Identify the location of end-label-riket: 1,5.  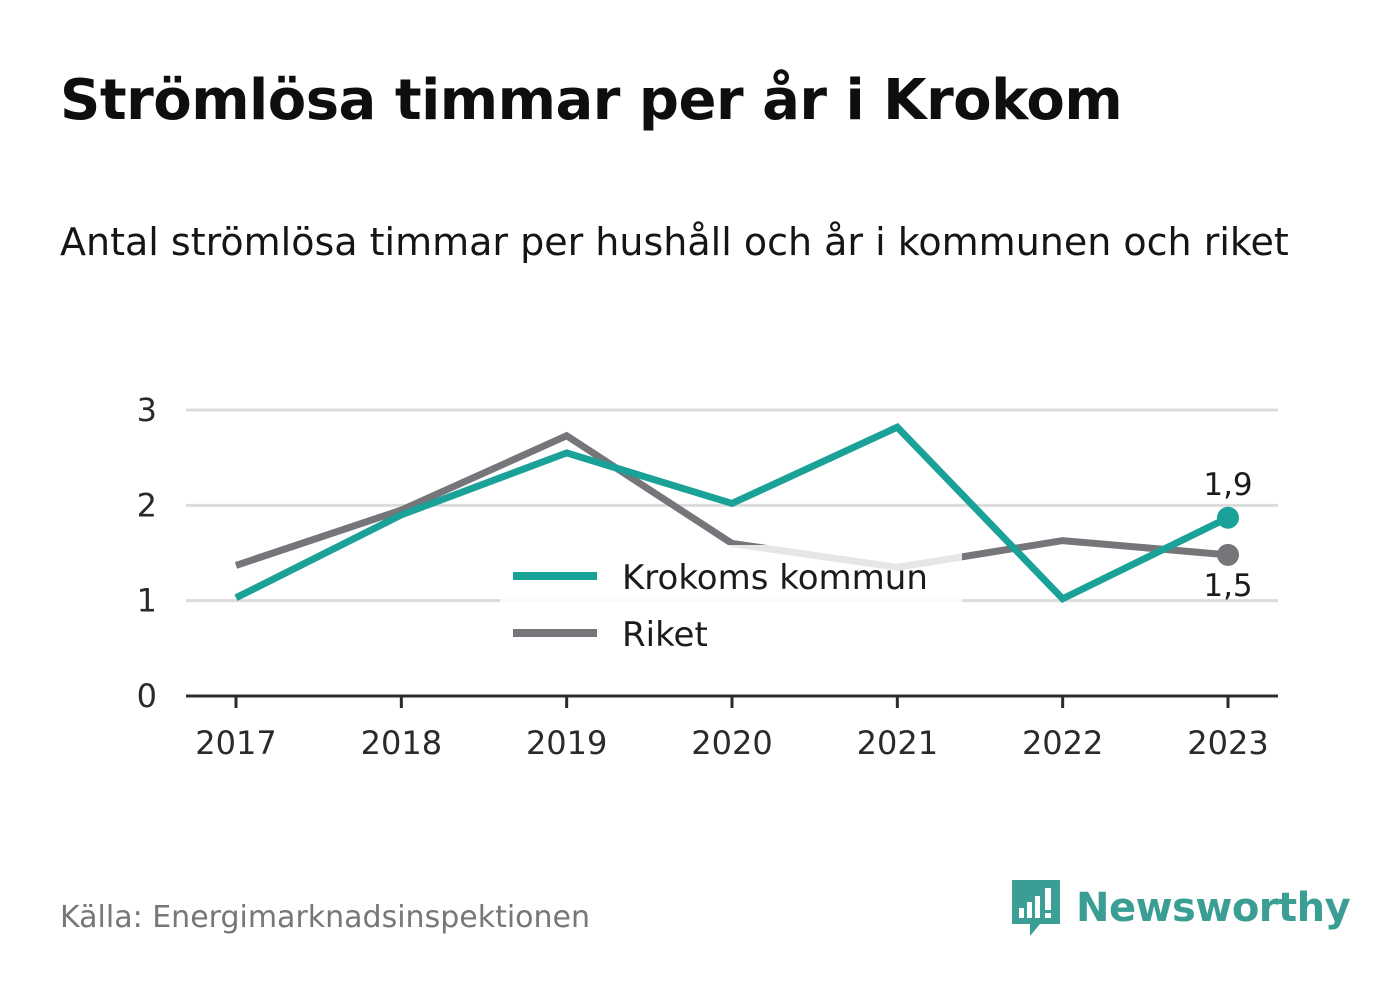
(1227, 586).